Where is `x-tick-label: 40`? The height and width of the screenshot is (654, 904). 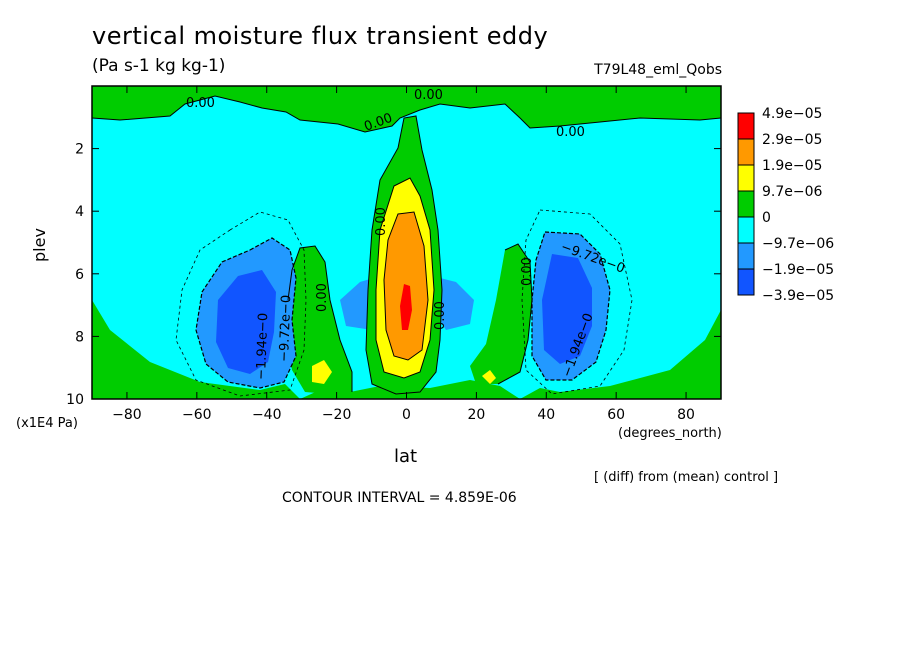 x-tick-label: 40 is located at coordinates (546, 415).